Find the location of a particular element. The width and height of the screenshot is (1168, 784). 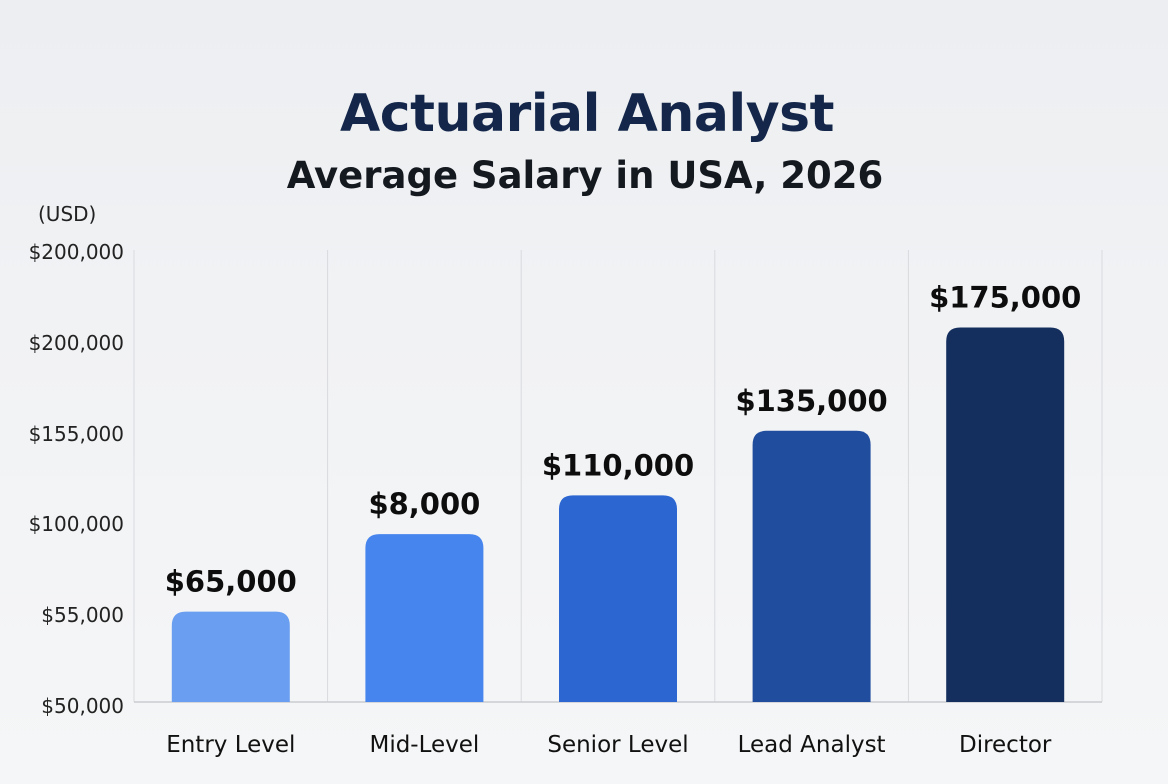

data-label: $8,000 is located at coordinates (424, 504).